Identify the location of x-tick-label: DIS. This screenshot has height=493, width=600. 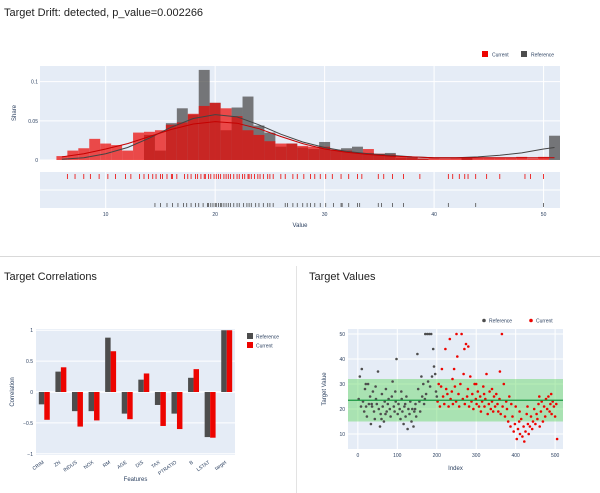
(140, 464).